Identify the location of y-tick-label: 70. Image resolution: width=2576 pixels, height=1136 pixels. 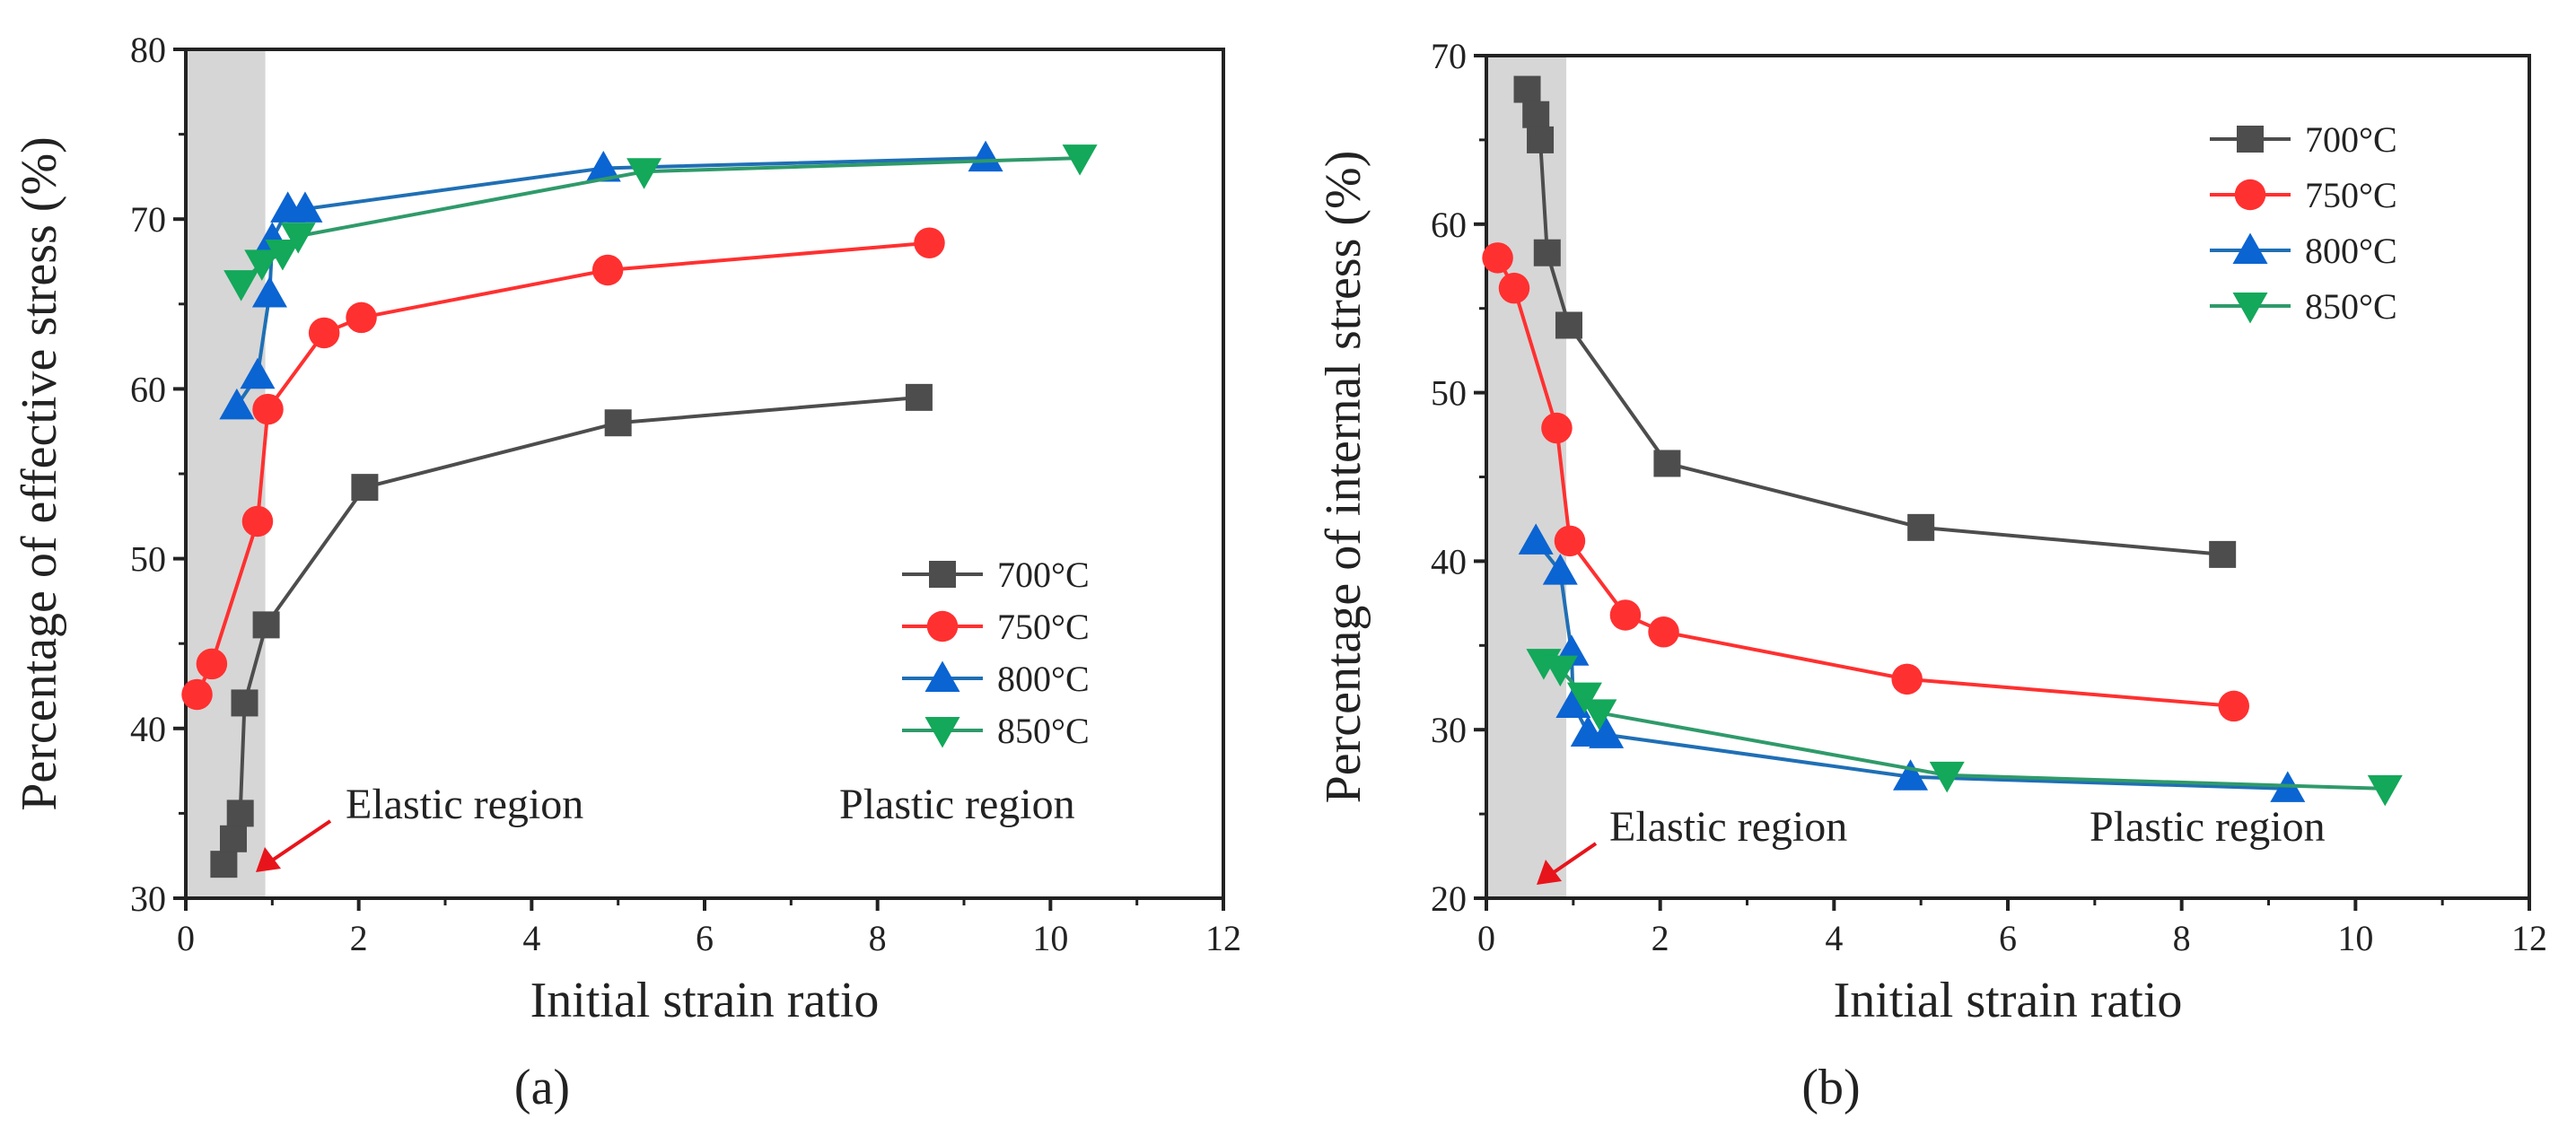
(148, 219).